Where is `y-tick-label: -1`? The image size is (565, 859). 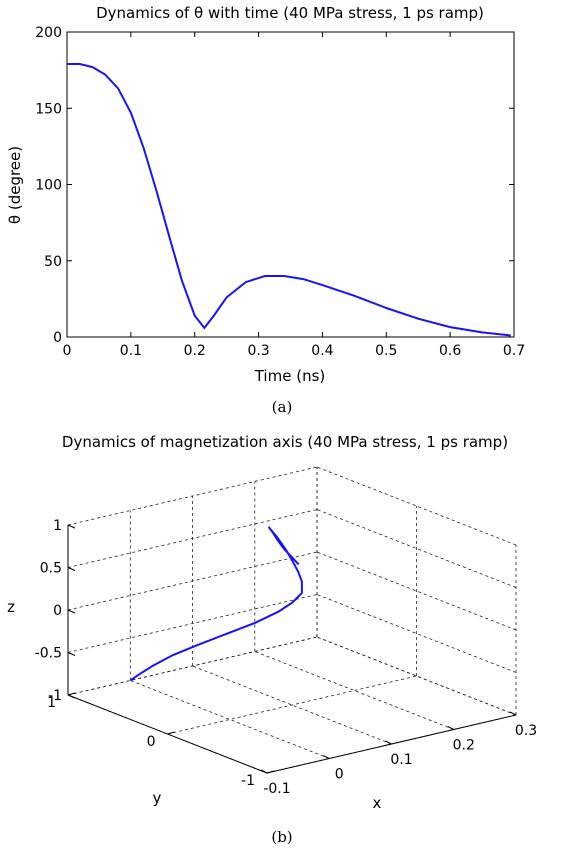
y-tick-label: -1 is located at coordinates (248, 781).